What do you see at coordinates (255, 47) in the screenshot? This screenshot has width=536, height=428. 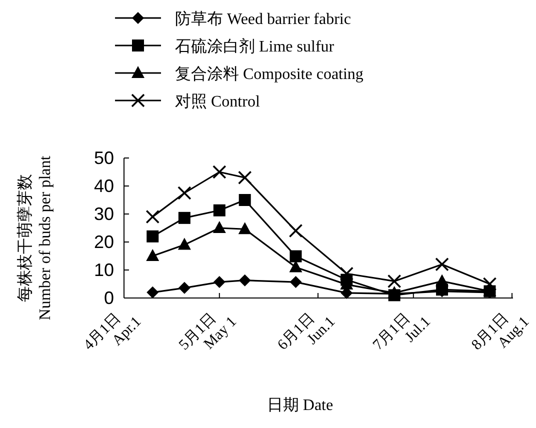 I see `legend-label: 石硫涂白剂 Lime sulfur` at bounding box center [255, 47].